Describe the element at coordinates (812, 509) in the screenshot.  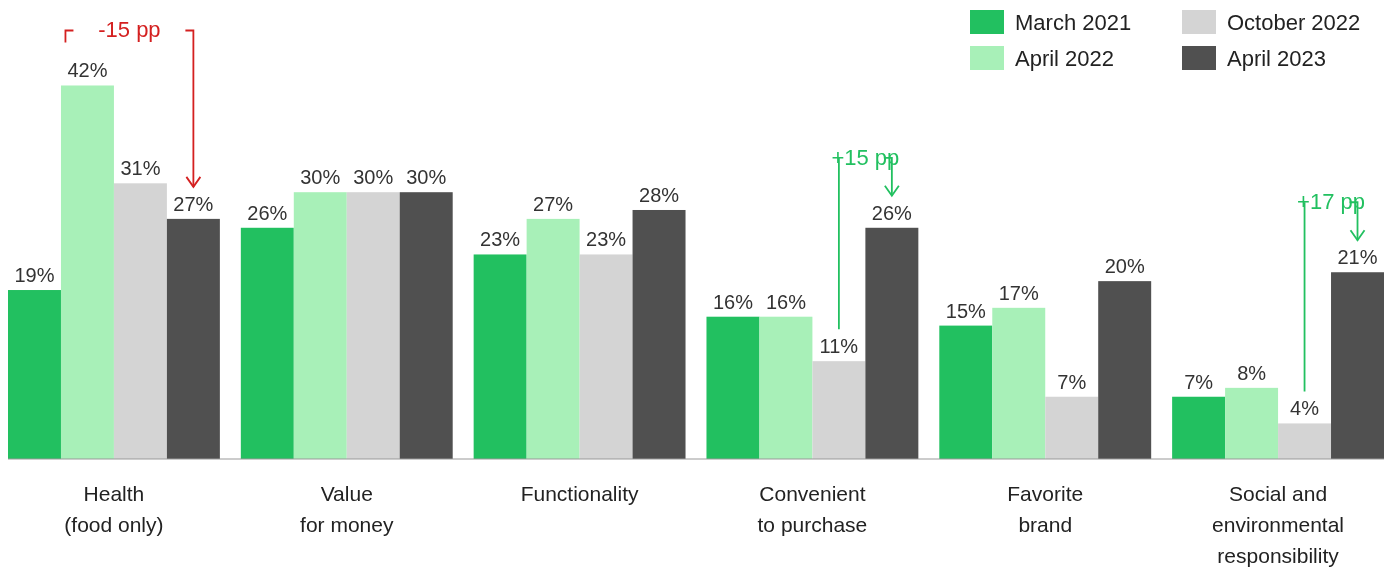
I see `x-tick-label: Convenient to purchase` at that location.